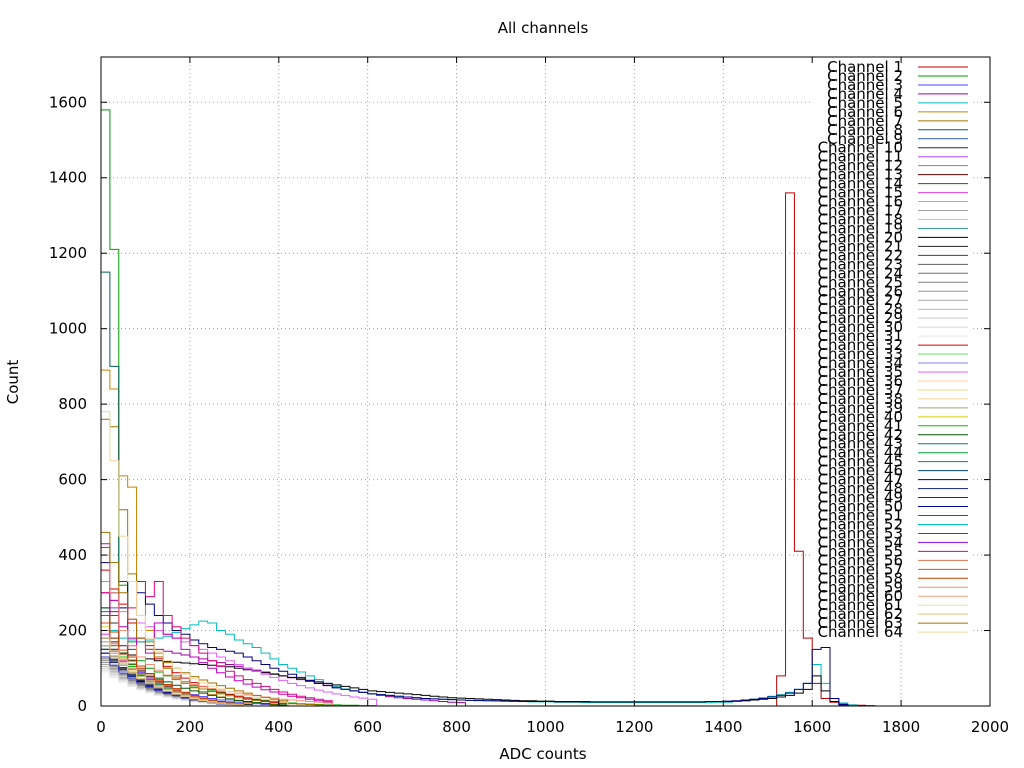  What do you see at coordinates (860, 578) in the screenshot?
I see `legend-label: Channel 58` at bounding box center [860, 578].